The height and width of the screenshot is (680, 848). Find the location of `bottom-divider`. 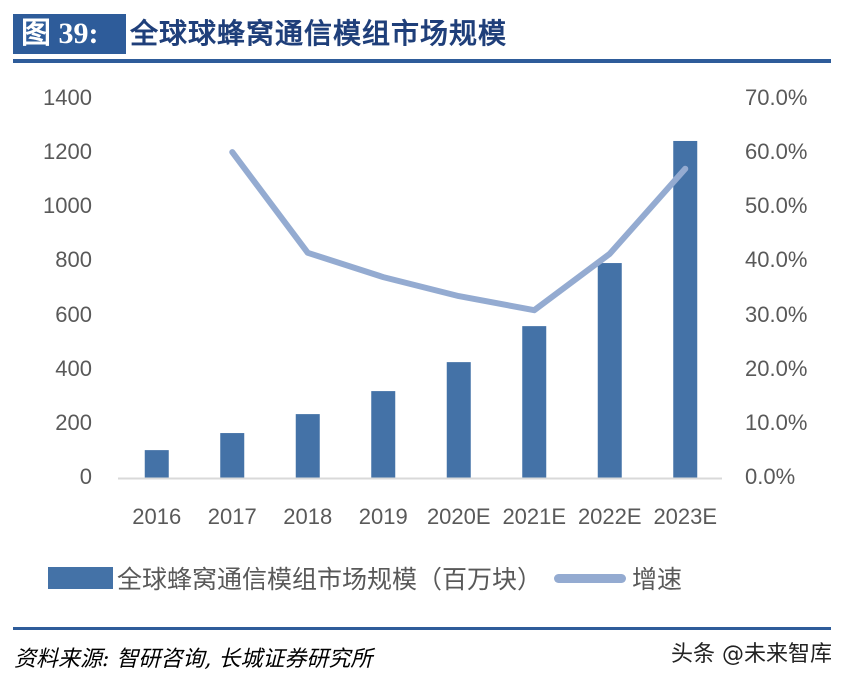

bottom-divider is located at coordinates (422, 628).